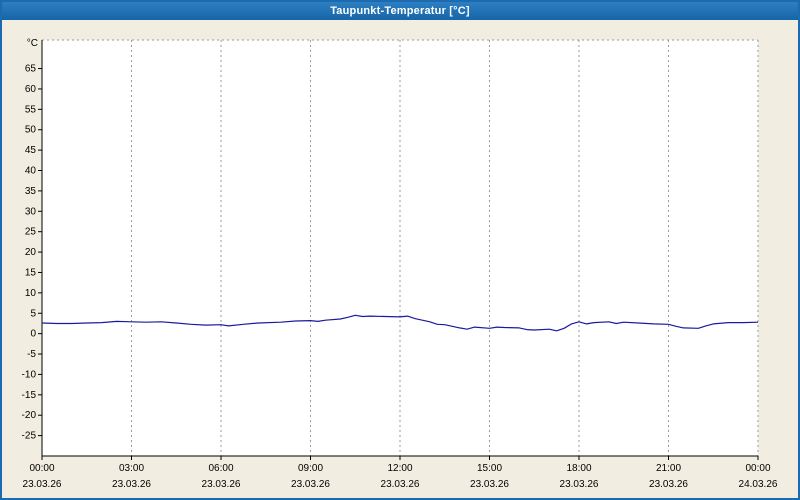  What do you see at coordinates (310, 468) in the screenshot?
I see `x-tick-label: 09:00` at bounding box center [310, 468].